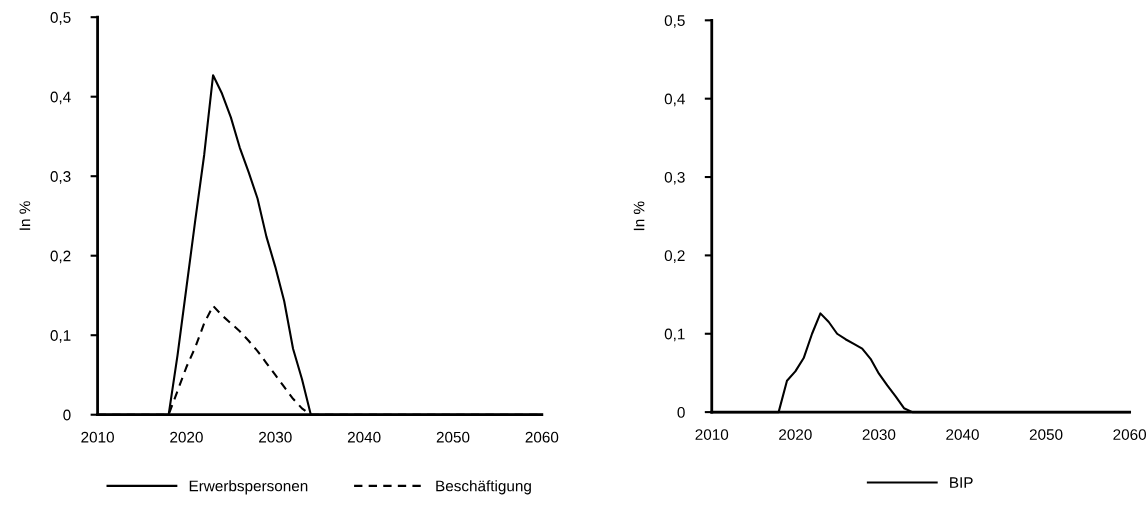 This screenshot has height=521, width=1148. What do you see at coordinates (248, 487) in the screenshot?
I see `legend-label: Erwerbspersonen` at bounding box center [248, 487].